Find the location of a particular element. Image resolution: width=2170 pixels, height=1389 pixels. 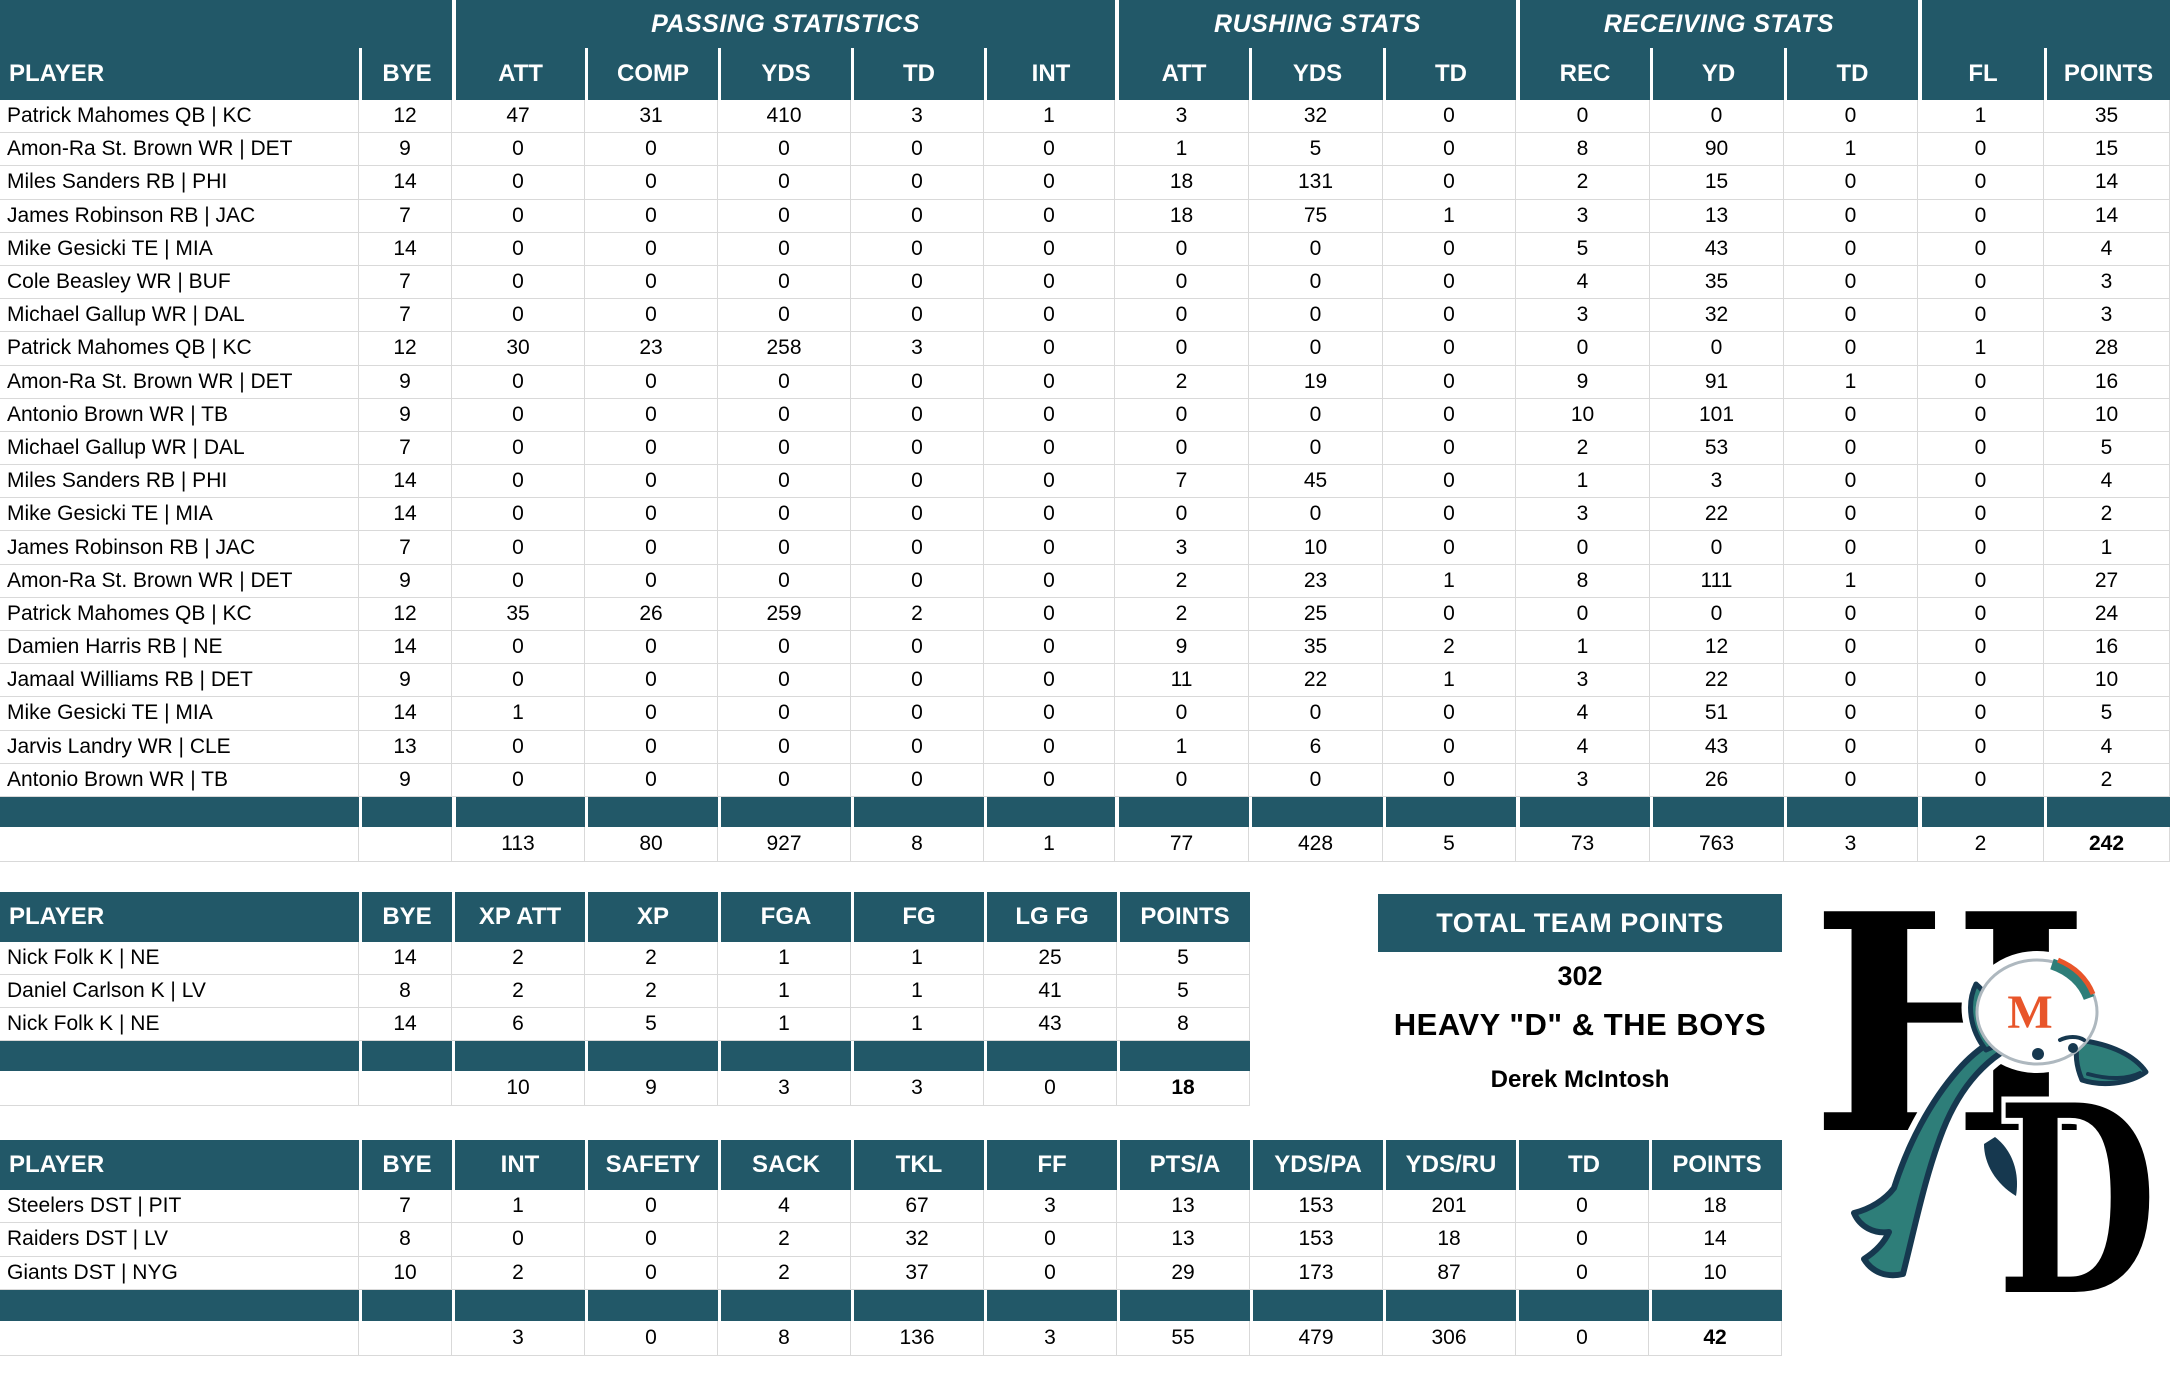

player-cell: Amon-Ra St. Brown WR | DET is located at coordinates (179, 150).